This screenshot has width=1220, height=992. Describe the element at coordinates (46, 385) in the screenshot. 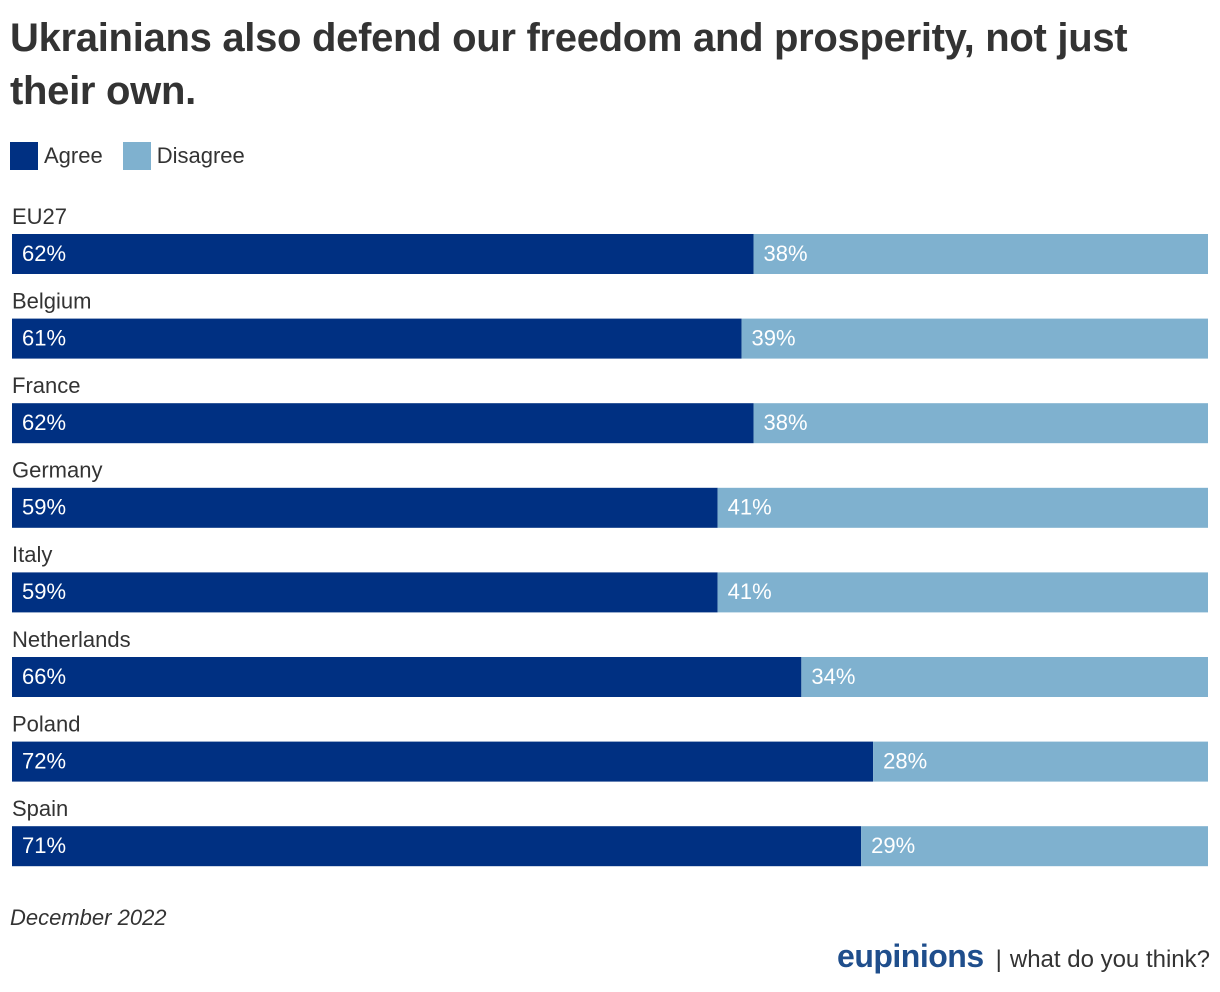

I see `category-label-france: France` at that location.